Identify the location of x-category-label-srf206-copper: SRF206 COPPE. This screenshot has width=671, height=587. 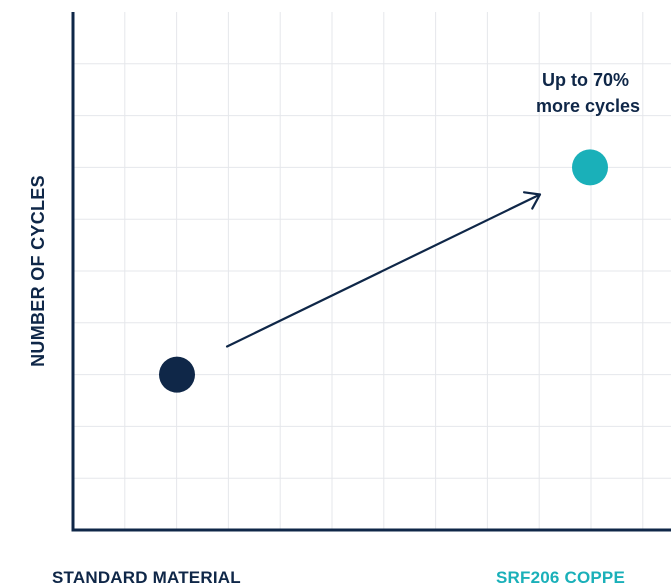
(560, 577).